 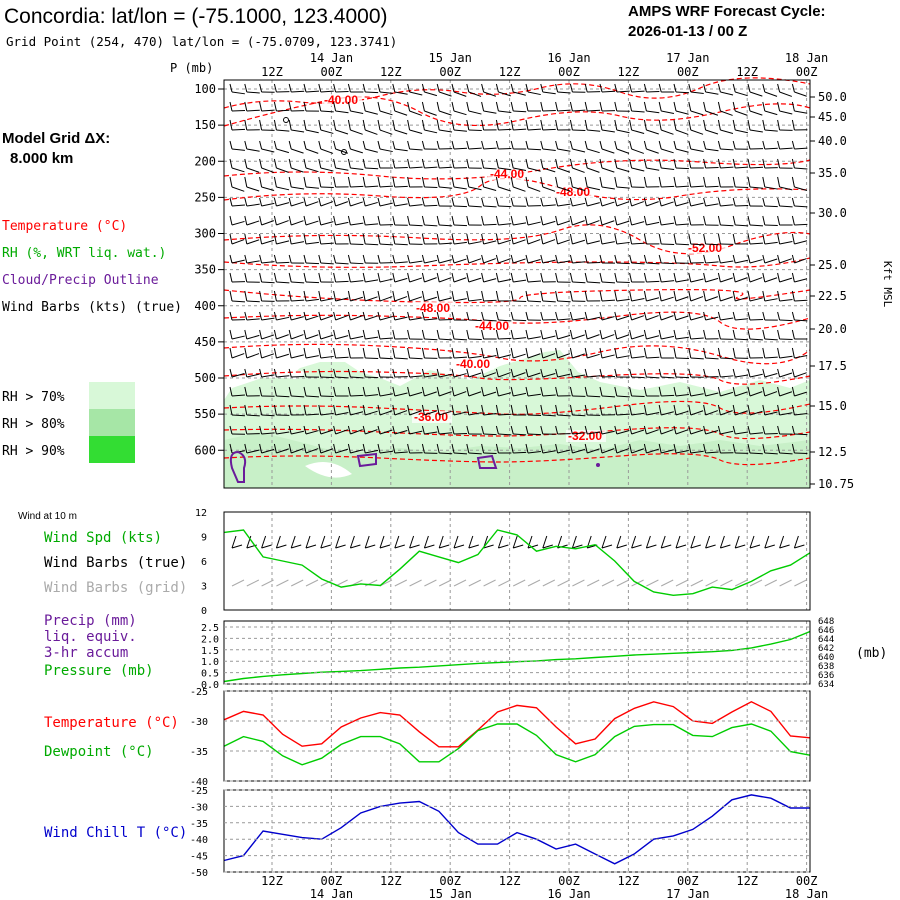 I want to click on y-tick-label: -30, so click(x=199, y=722).